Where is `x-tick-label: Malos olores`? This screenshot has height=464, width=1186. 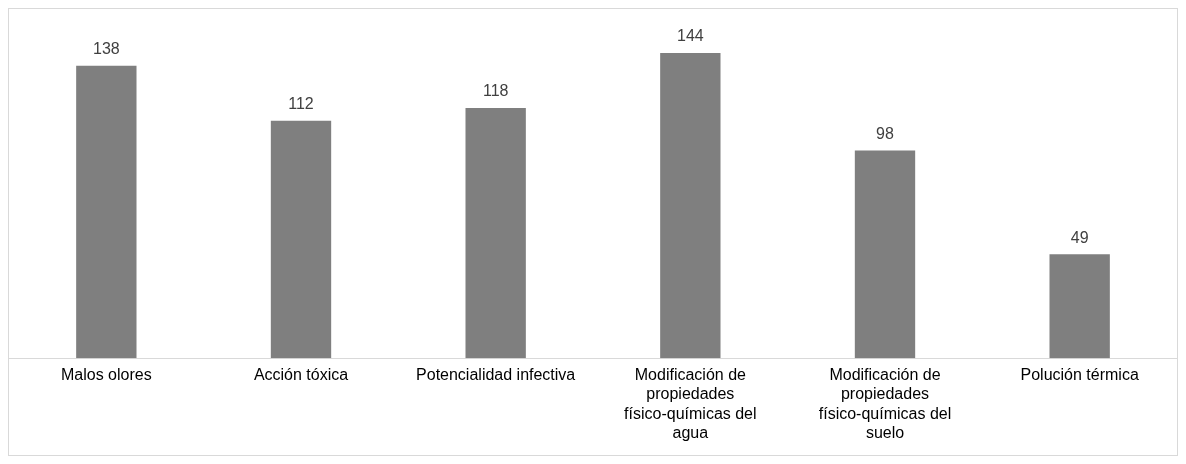 x-tick-label: Malos olores is located at coordinates (106, 375).